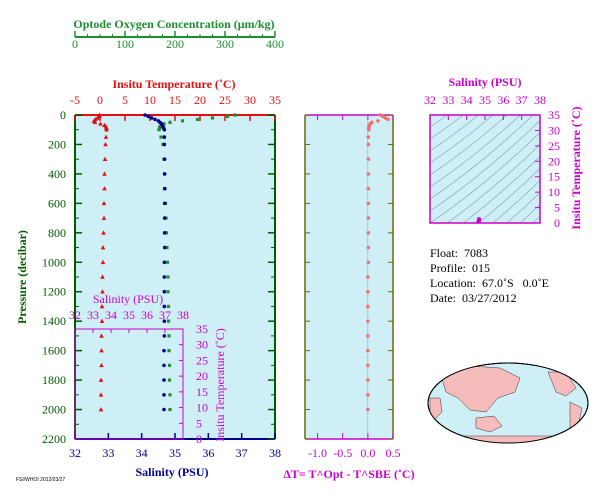 This screenshot has width=608, height=500. Describe the element at coordinates (242, 453) in the screenshot. I see `salinity-tick-label: 37` at that location.